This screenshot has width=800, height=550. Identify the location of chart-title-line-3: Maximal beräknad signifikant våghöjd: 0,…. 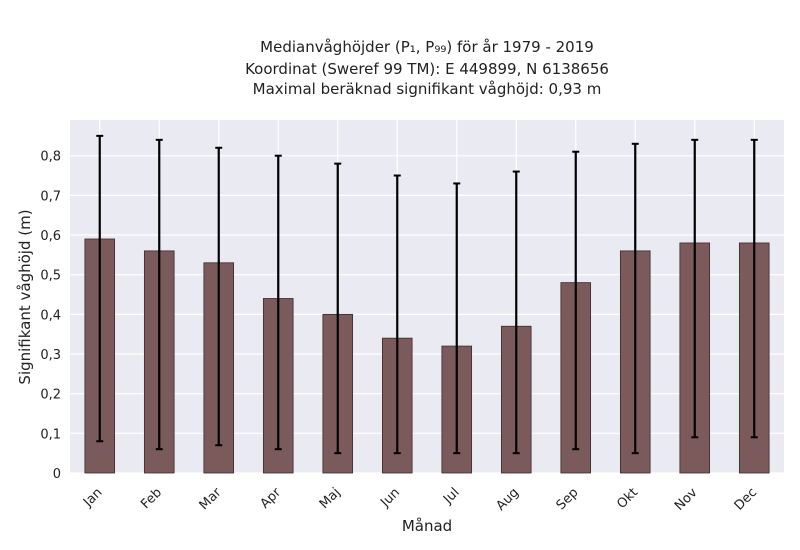
(427, 89).